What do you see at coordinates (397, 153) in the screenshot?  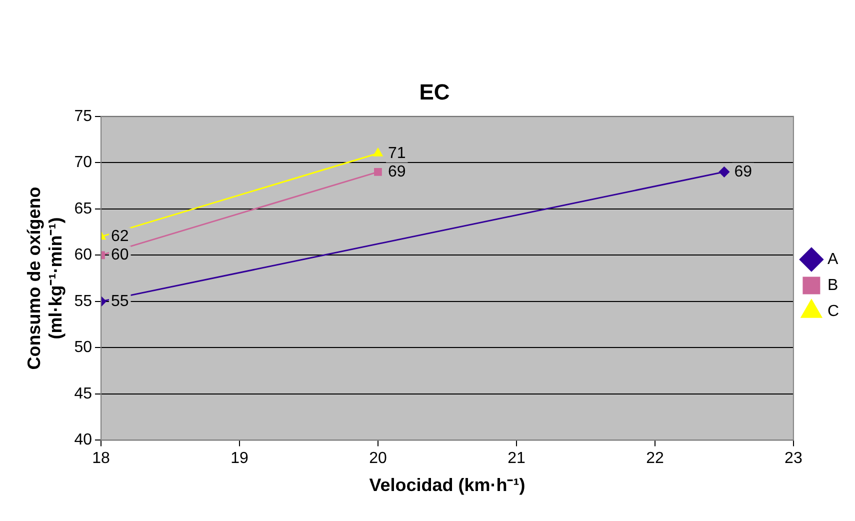 I see `data-label: 71` at bounding box center [397, 153].